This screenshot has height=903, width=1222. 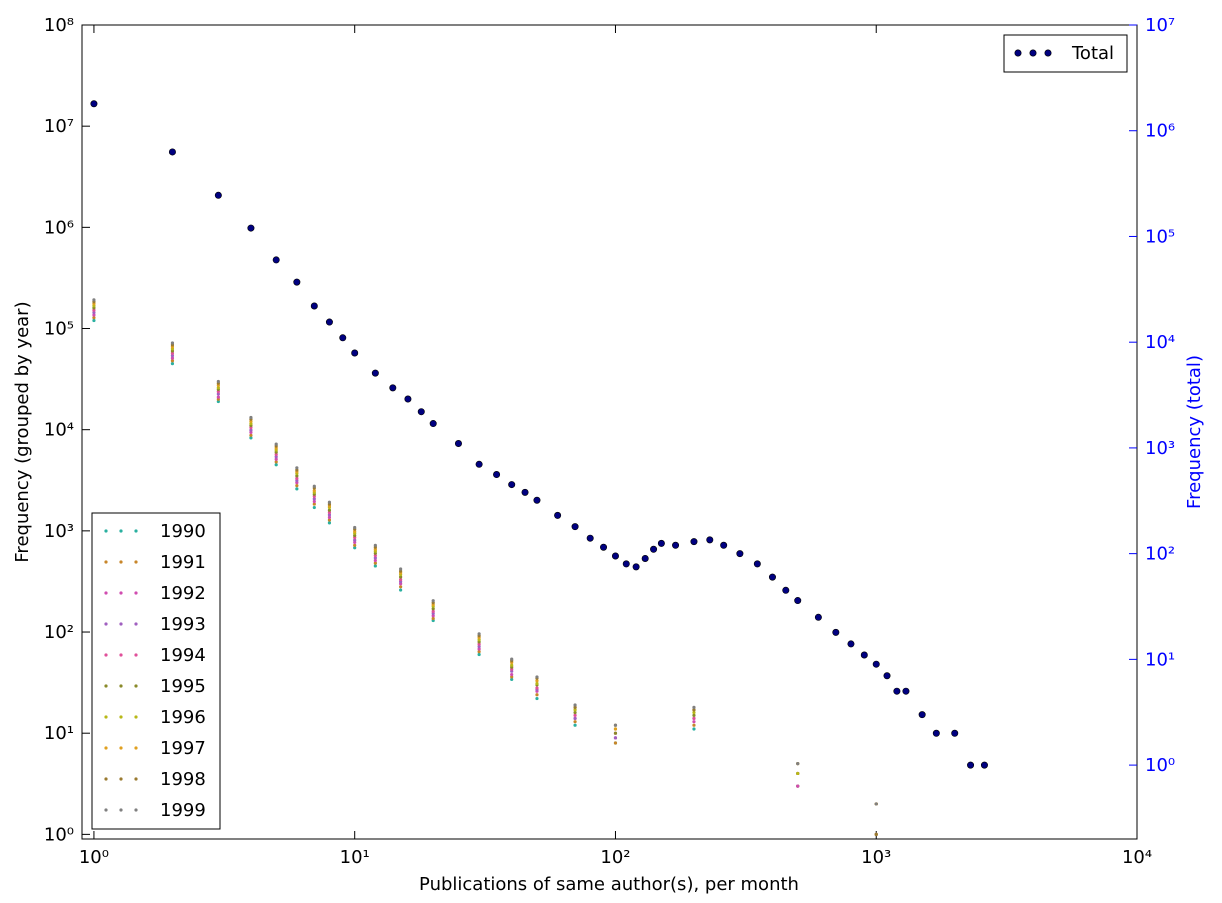 I want to click on y-tick-label: 10⁰, so click(x=59, y=834).